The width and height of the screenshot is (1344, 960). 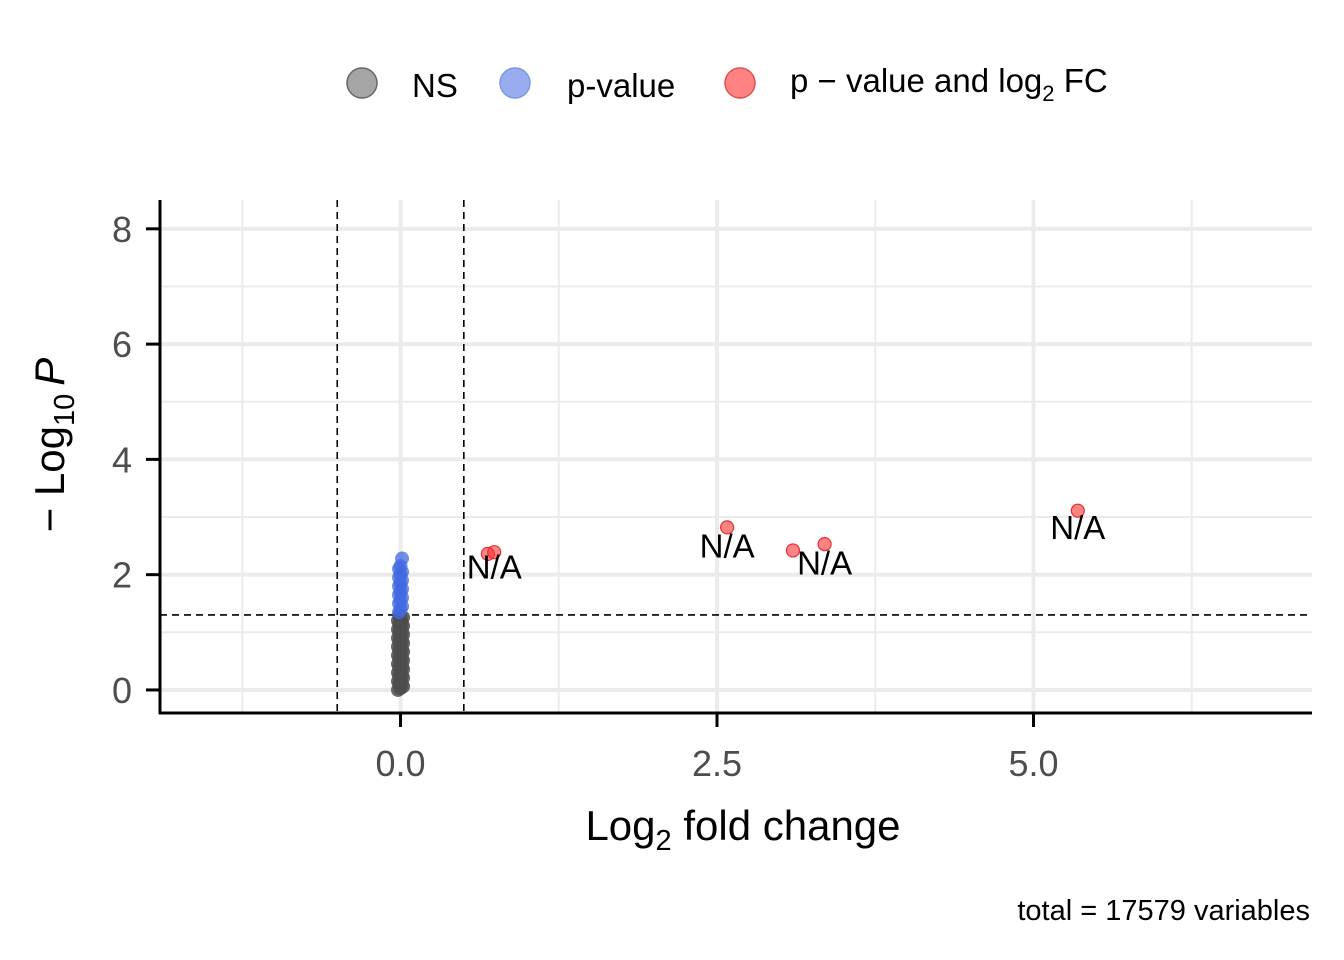 What do you see at coordinates (515, 83) in the screenshot?
I see `legend-pvalue-marker` at bounding box center [515, 83].